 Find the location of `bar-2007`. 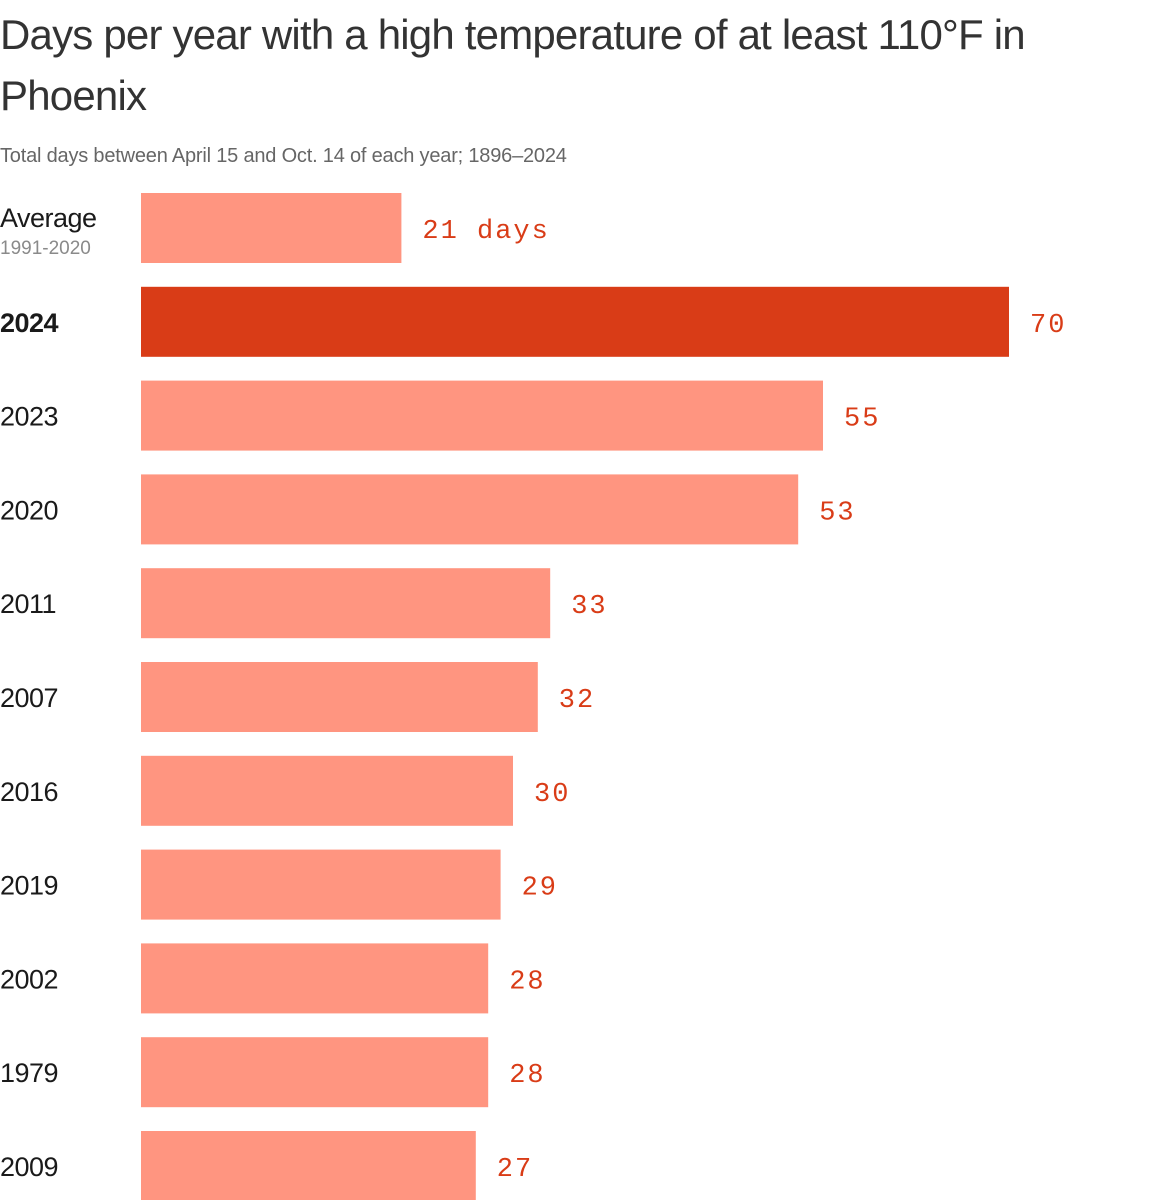

bar-2007 is located at coordinates (339, 697).